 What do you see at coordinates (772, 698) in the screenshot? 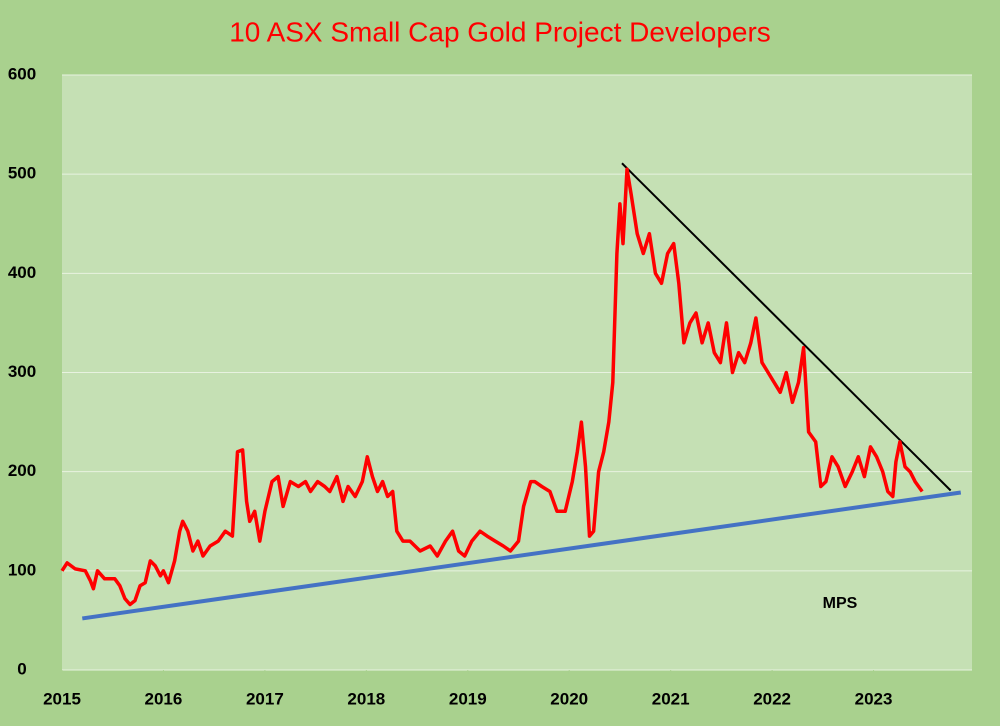
I see `x-tick-label: 2022` at bounding box center [772, 698].